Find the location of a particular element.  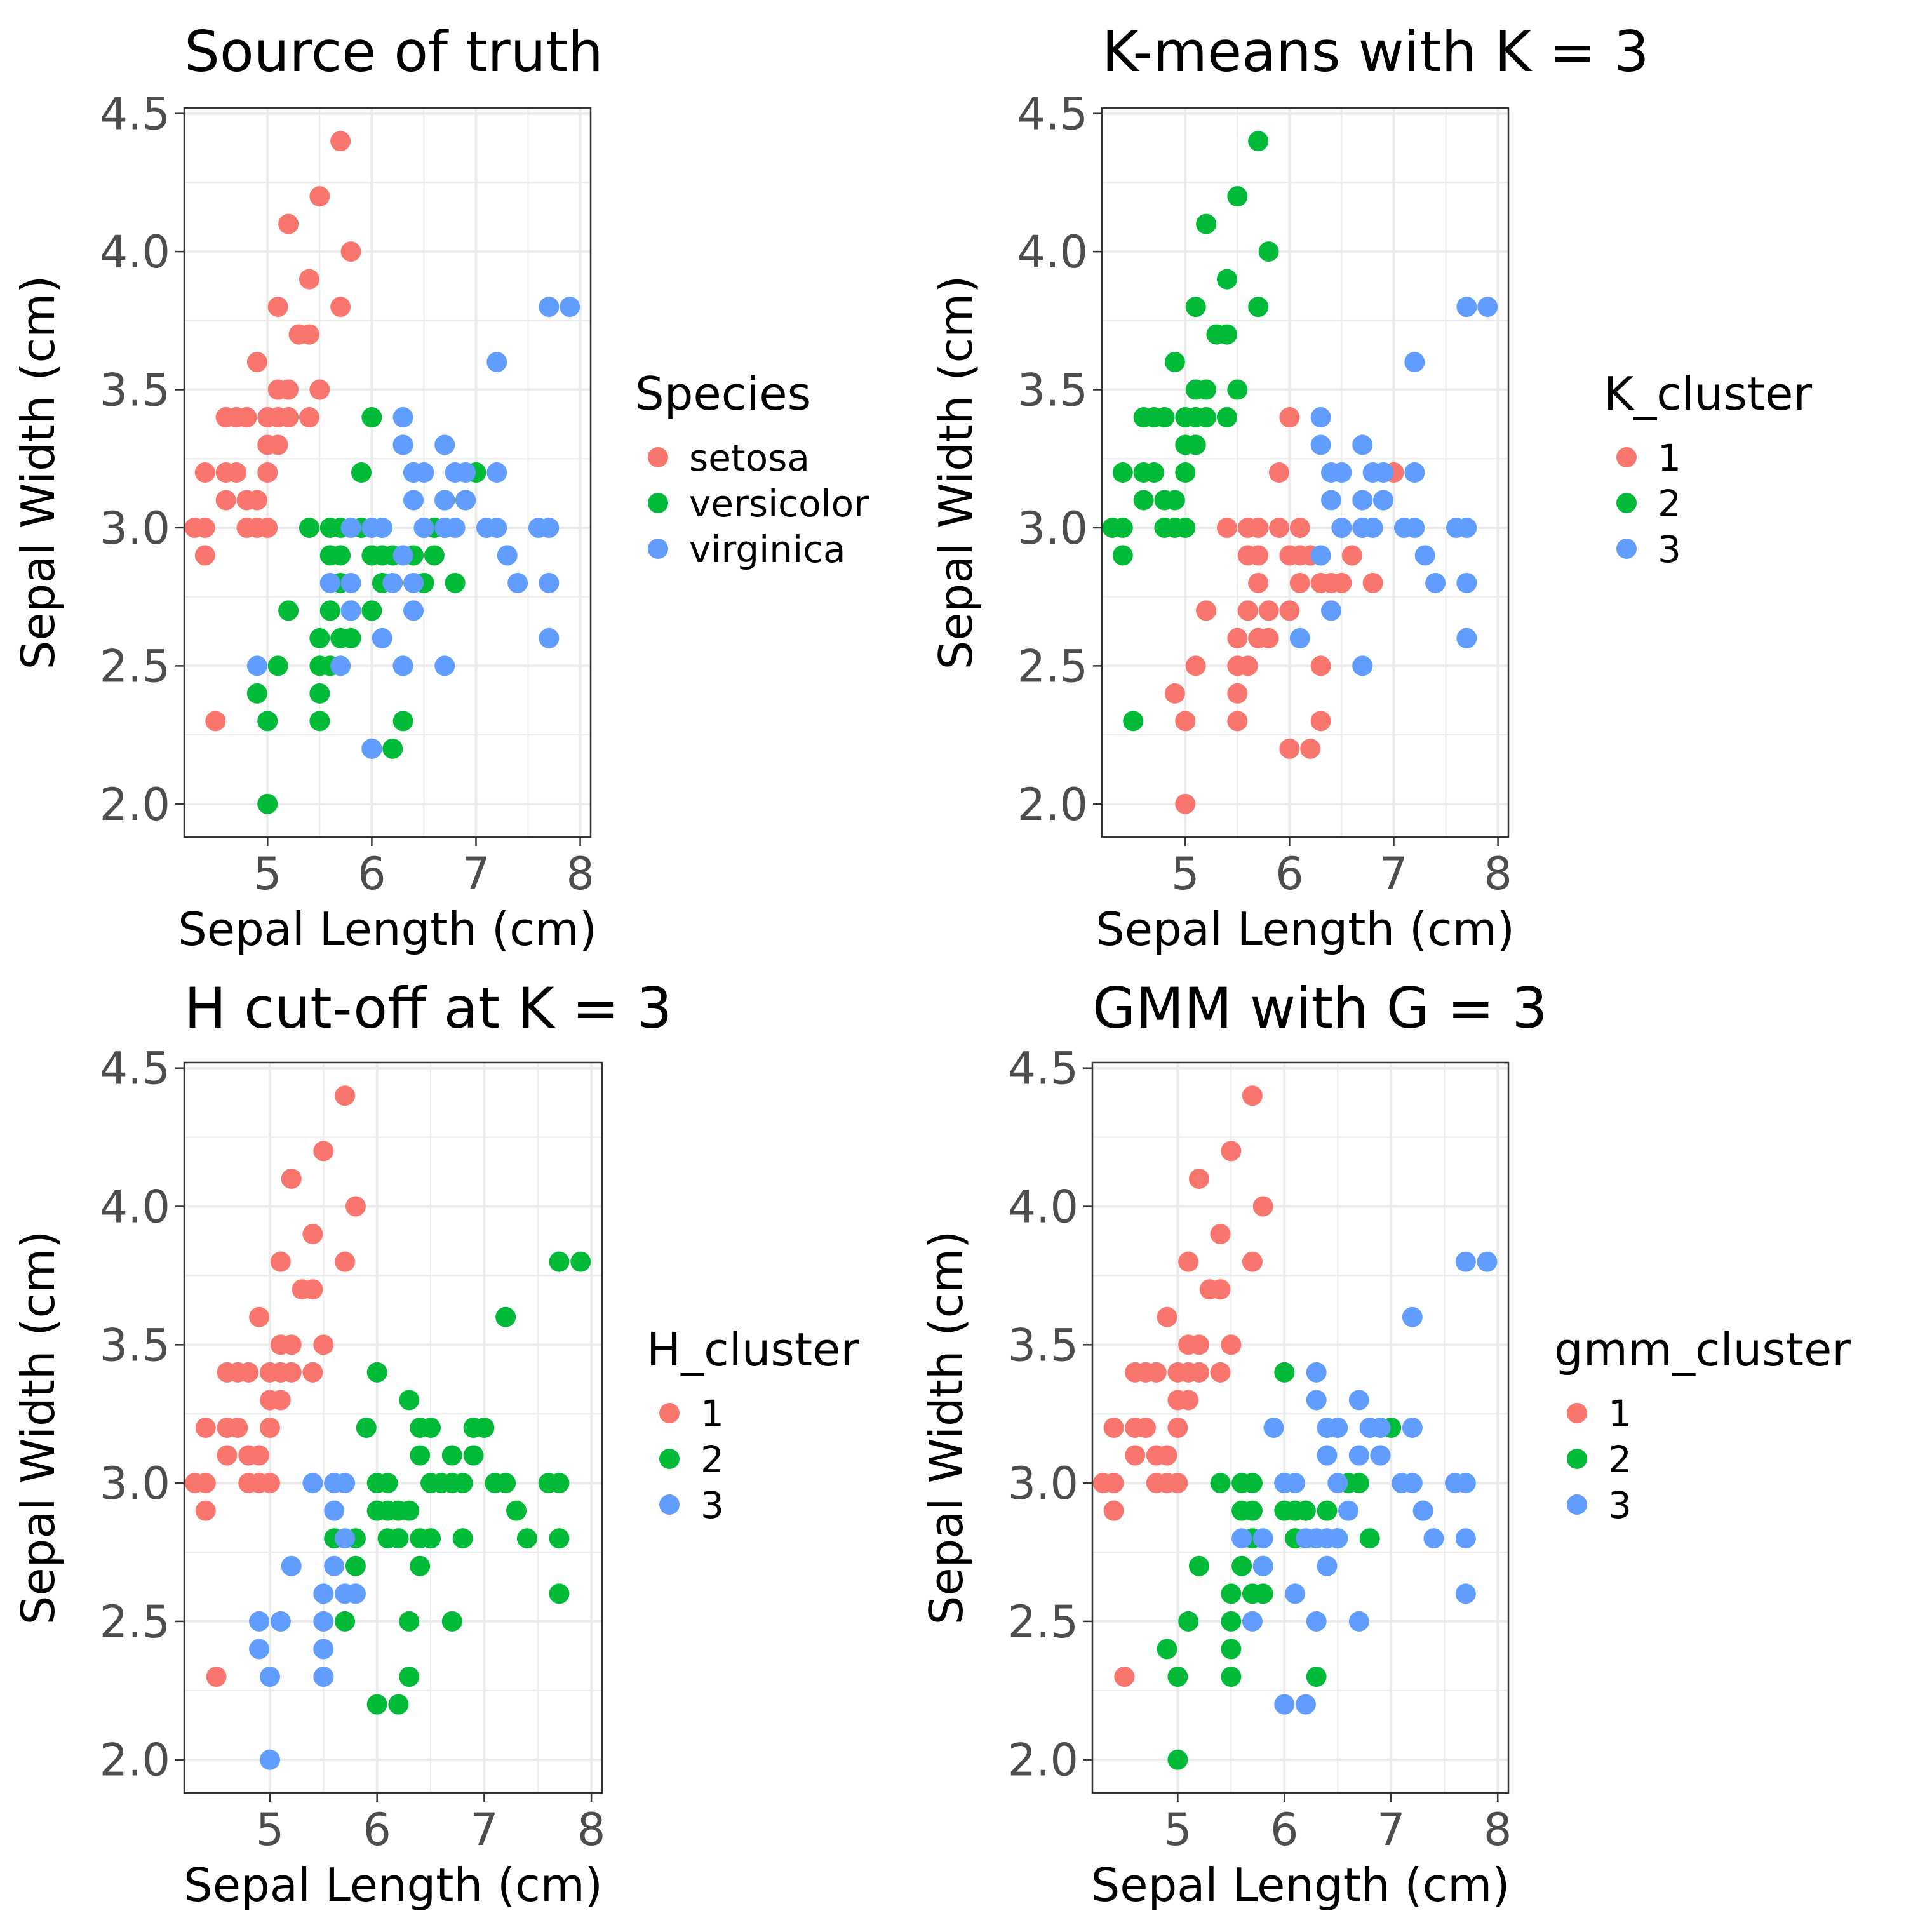

legend-label: 3 is located at coordinates (1620, 1505).